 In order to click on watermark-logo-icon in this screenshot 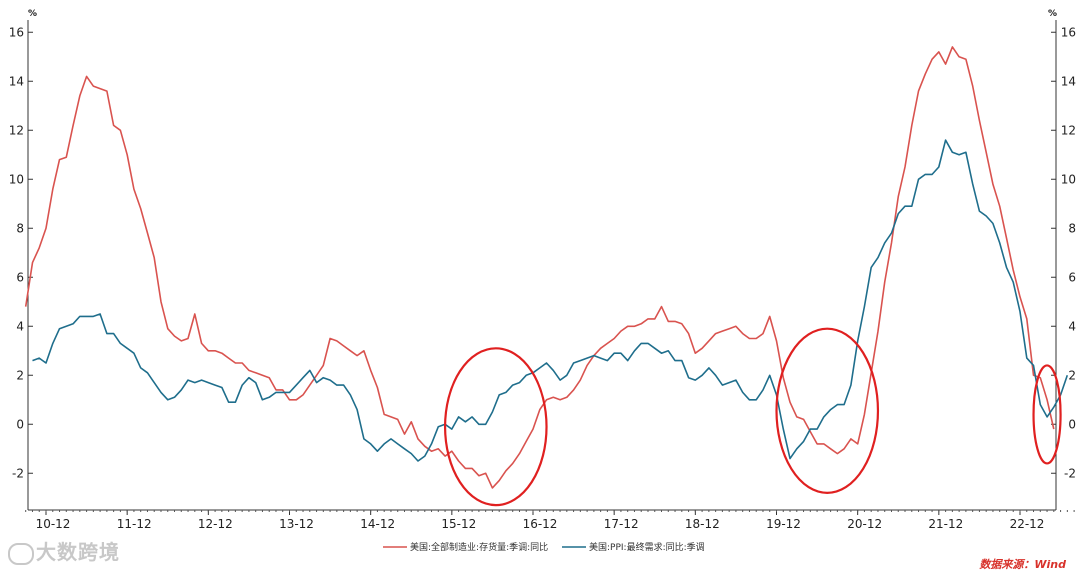, I will do `click(21, 553)`.